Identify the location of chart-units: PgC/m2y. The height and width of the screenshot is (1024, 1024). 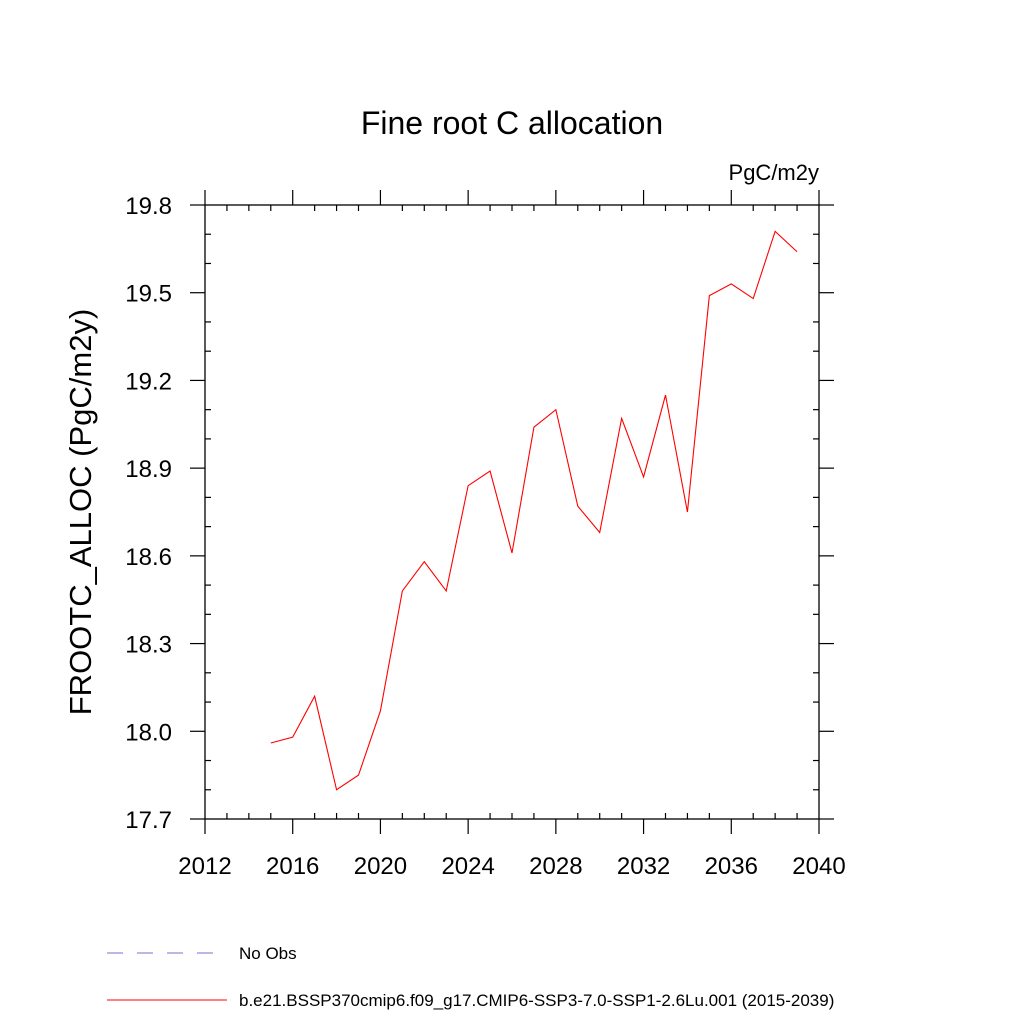
(774, 172).